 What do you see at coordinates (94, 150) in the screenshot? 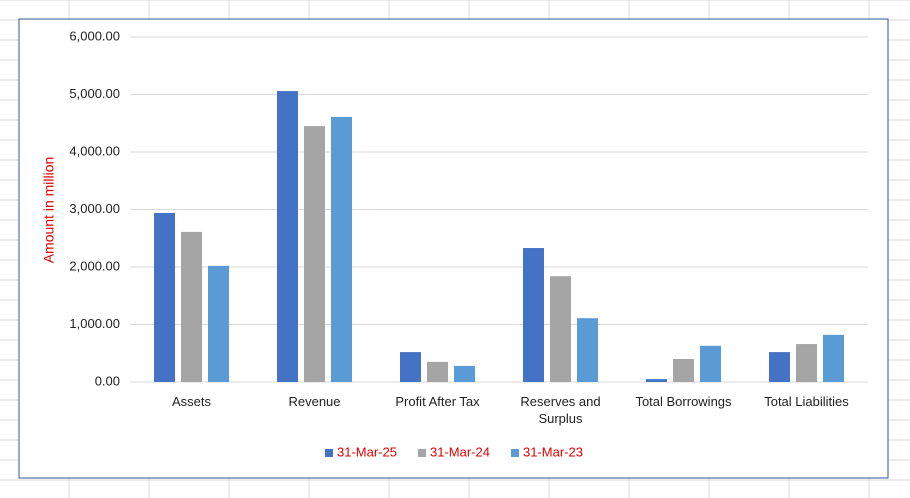
I see `y-tick-label: 4,000.00` at bounding box center [94, 150].